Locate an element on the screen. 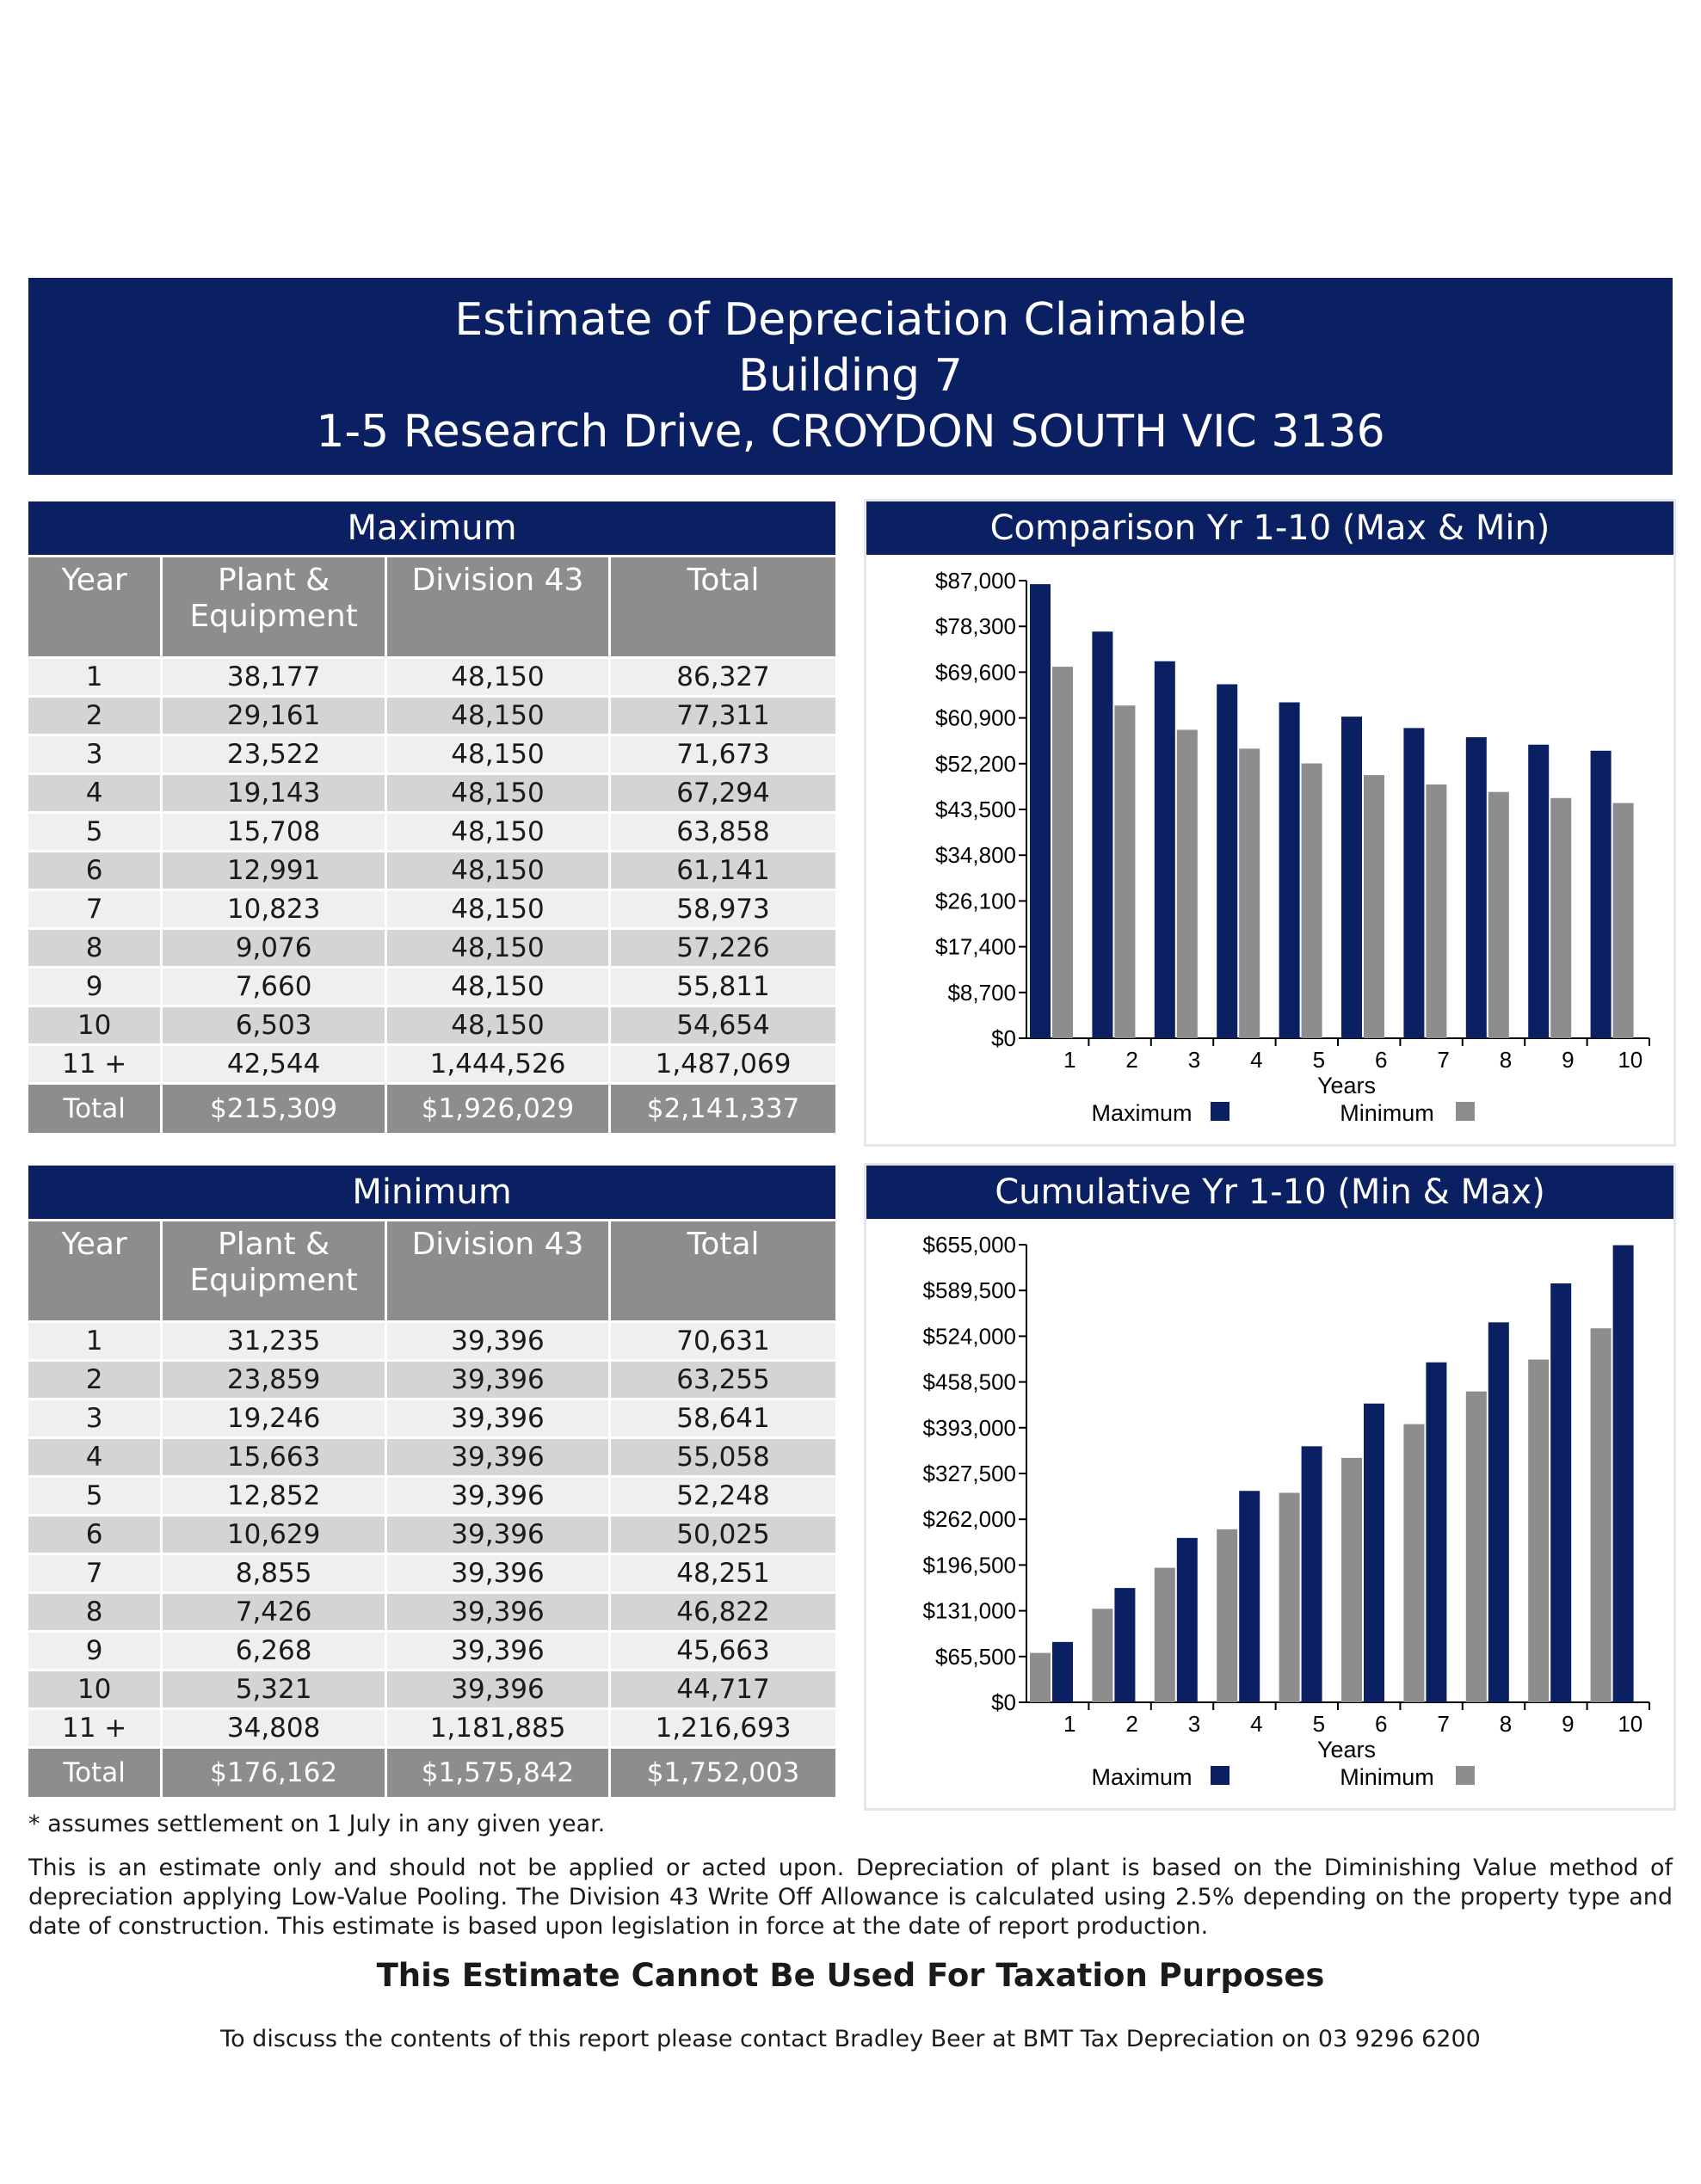  cell-year: 1 is located at coordinates (94, 677).